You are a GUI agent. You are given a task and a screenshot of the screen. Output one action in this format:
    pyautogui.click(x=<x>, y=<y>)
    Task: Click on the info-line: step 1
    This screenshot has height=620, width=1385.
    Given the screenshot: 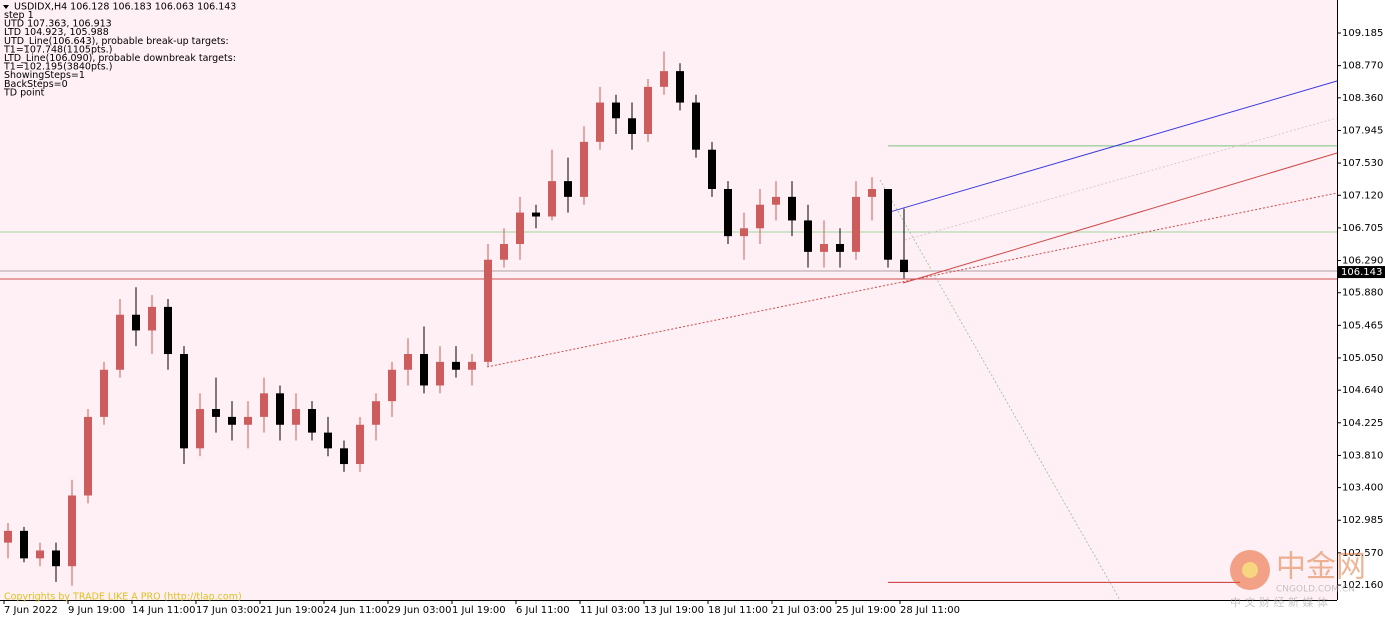 What is the action you would take?
    pyautogui.click(x=19, y=15)
    